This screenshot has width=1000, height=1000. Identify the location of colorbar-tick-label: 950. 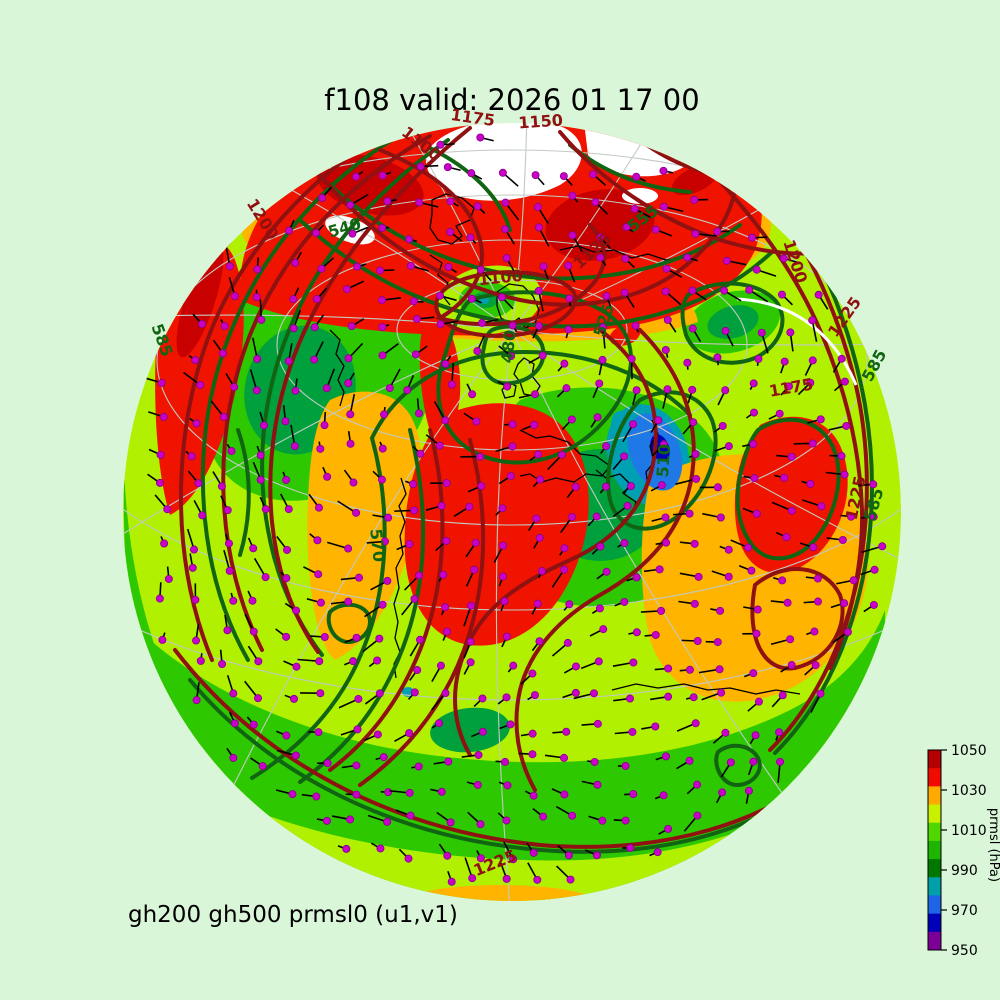
(964, 951).